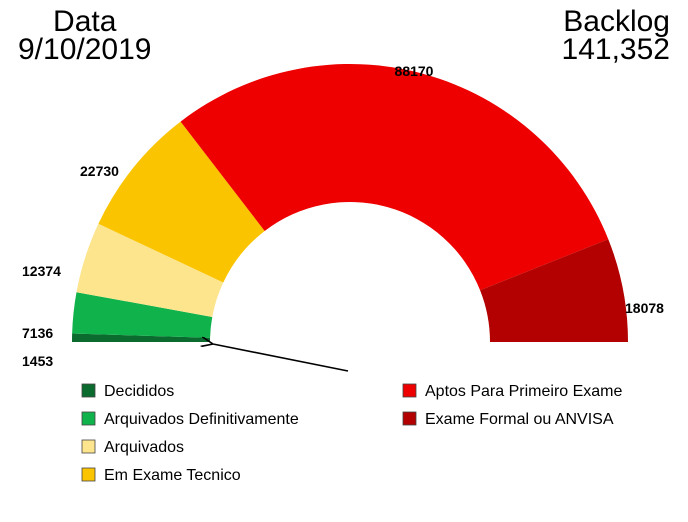 The height and width of the screenshot is (522, 688). I want to click on legend-swatch-decididos, so click(88, 390).